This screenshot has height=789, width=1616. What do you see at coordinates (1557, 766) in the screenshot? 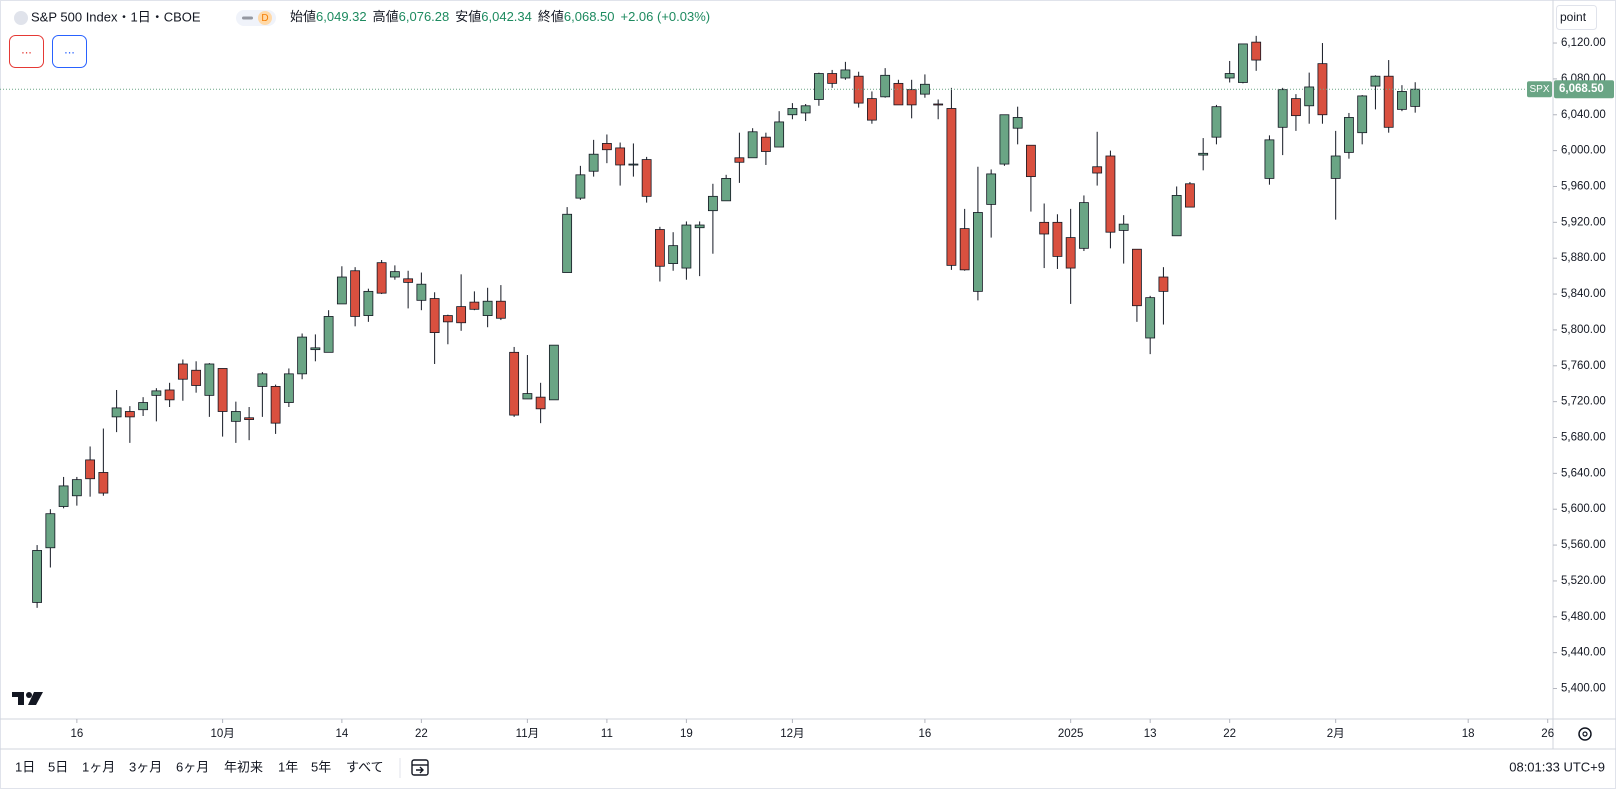
I see `clock: 08:01:33 UTC+9` at bounding box center [1557, 766].